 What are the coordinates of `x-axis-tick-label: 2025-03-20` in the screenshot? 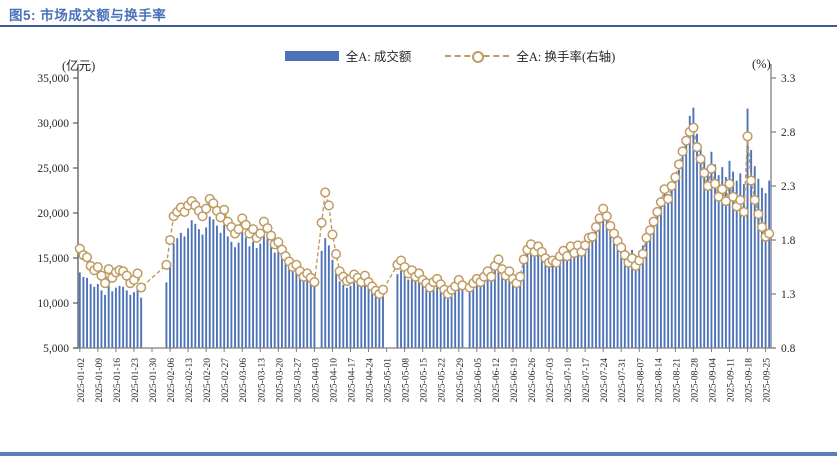 It's located at (280, 380).